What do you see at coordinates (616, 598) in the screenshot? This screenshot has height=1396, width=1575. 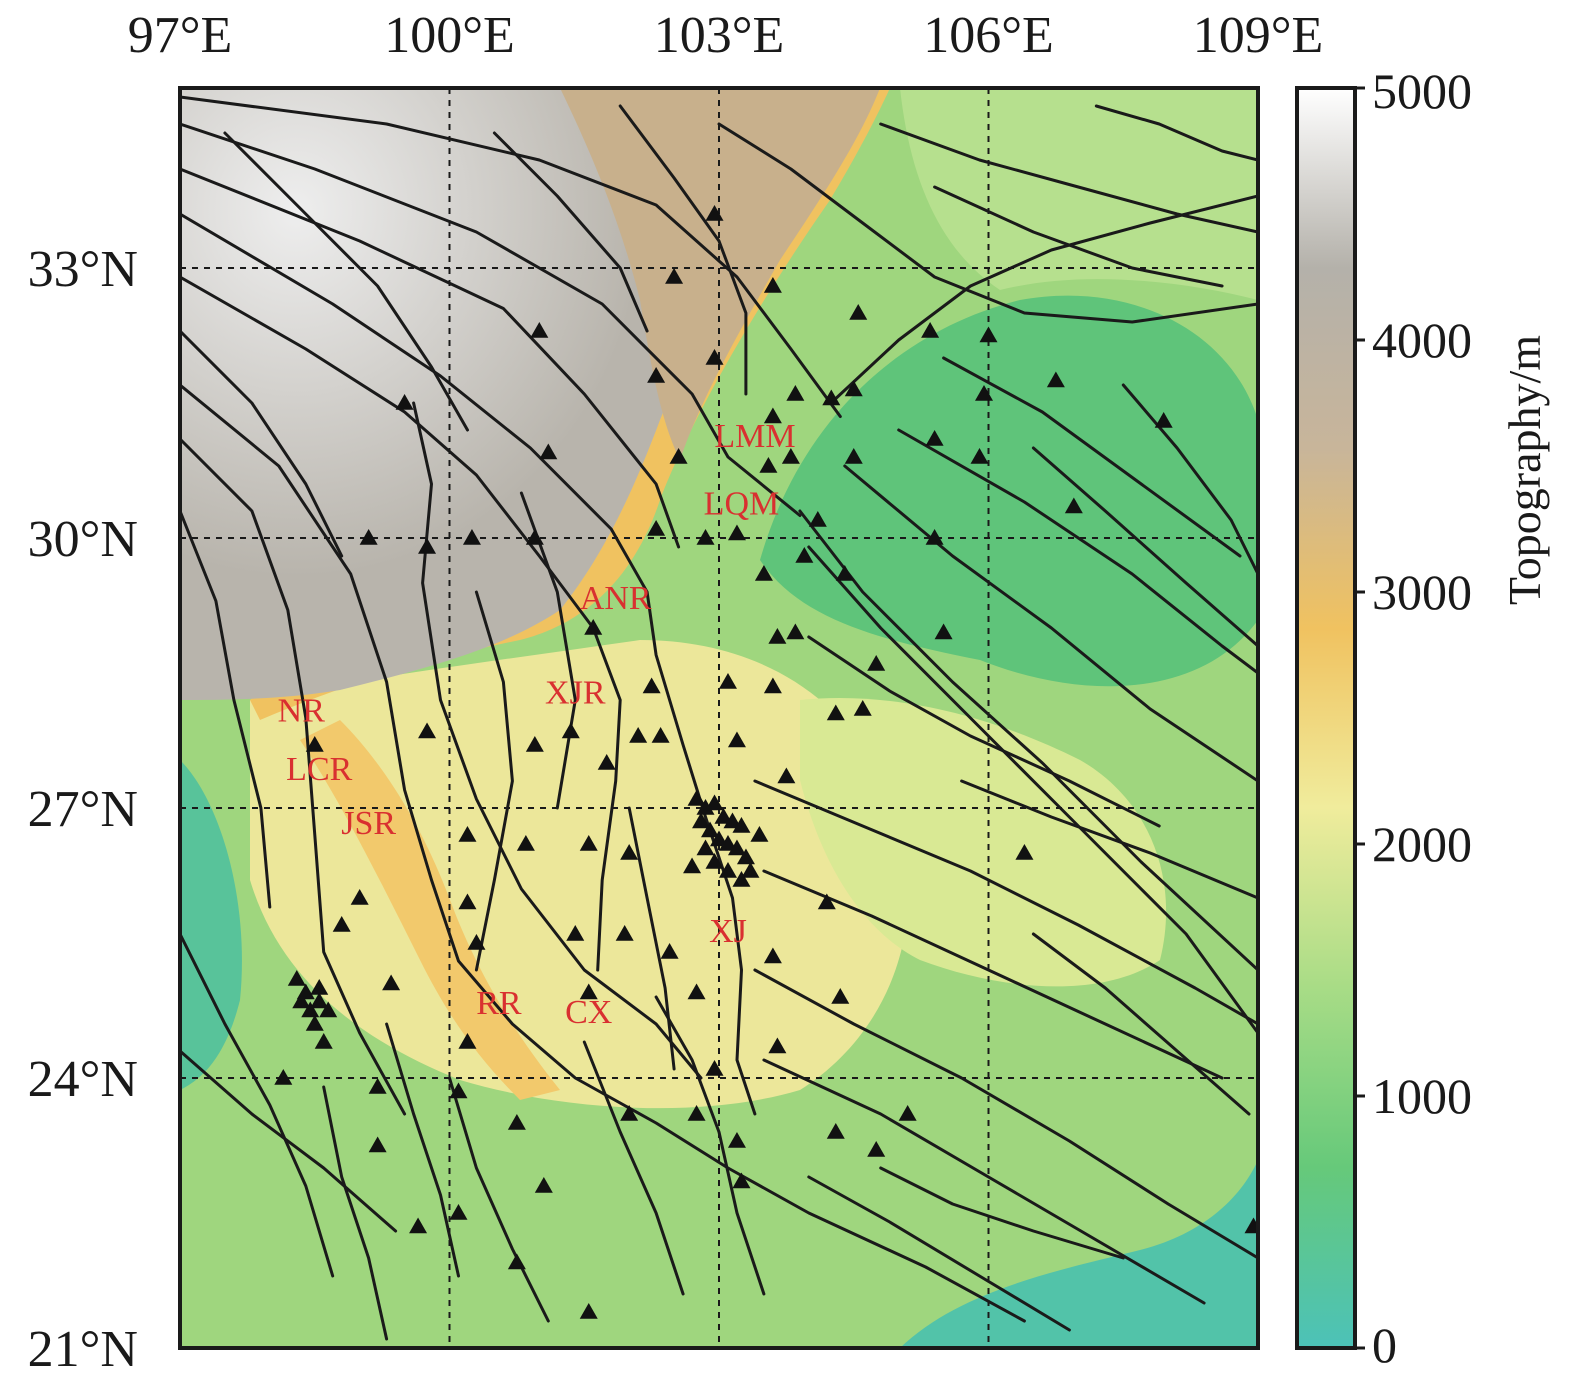 I see `region-label-anr: ANR` at bounding box center [616, 598].